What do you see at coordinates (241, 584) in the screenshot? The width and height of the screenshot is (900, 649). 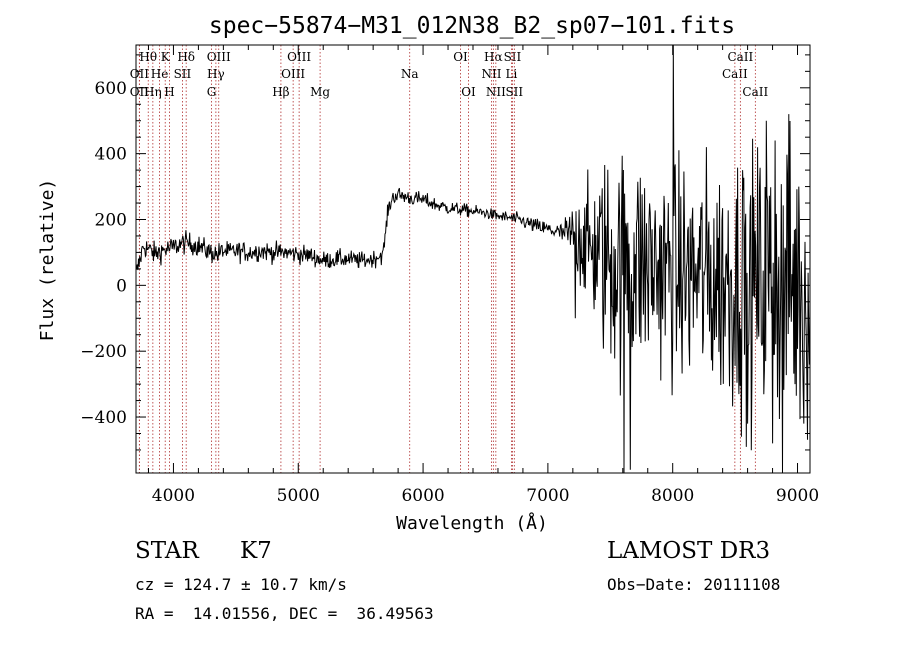 I see `redshift-cz: cz = 124.7 ± 10.7 km/s` at bounding box center [241, 584].